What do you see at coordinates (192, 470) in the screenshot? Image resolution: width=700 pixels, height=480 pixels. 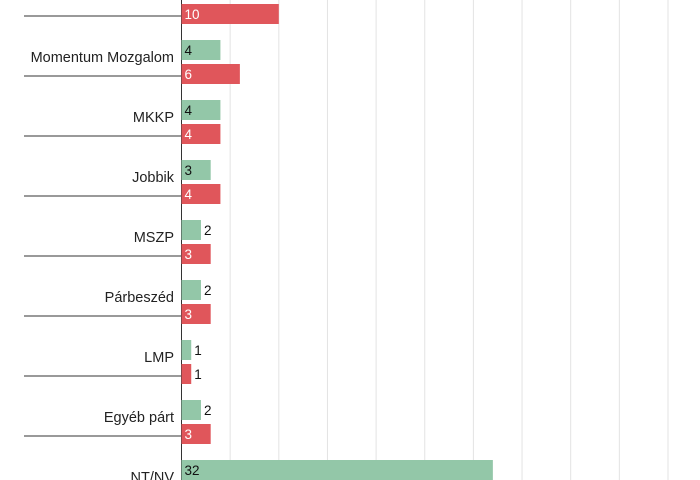 I see `value-label: 32` at bounding box center [192, 470].